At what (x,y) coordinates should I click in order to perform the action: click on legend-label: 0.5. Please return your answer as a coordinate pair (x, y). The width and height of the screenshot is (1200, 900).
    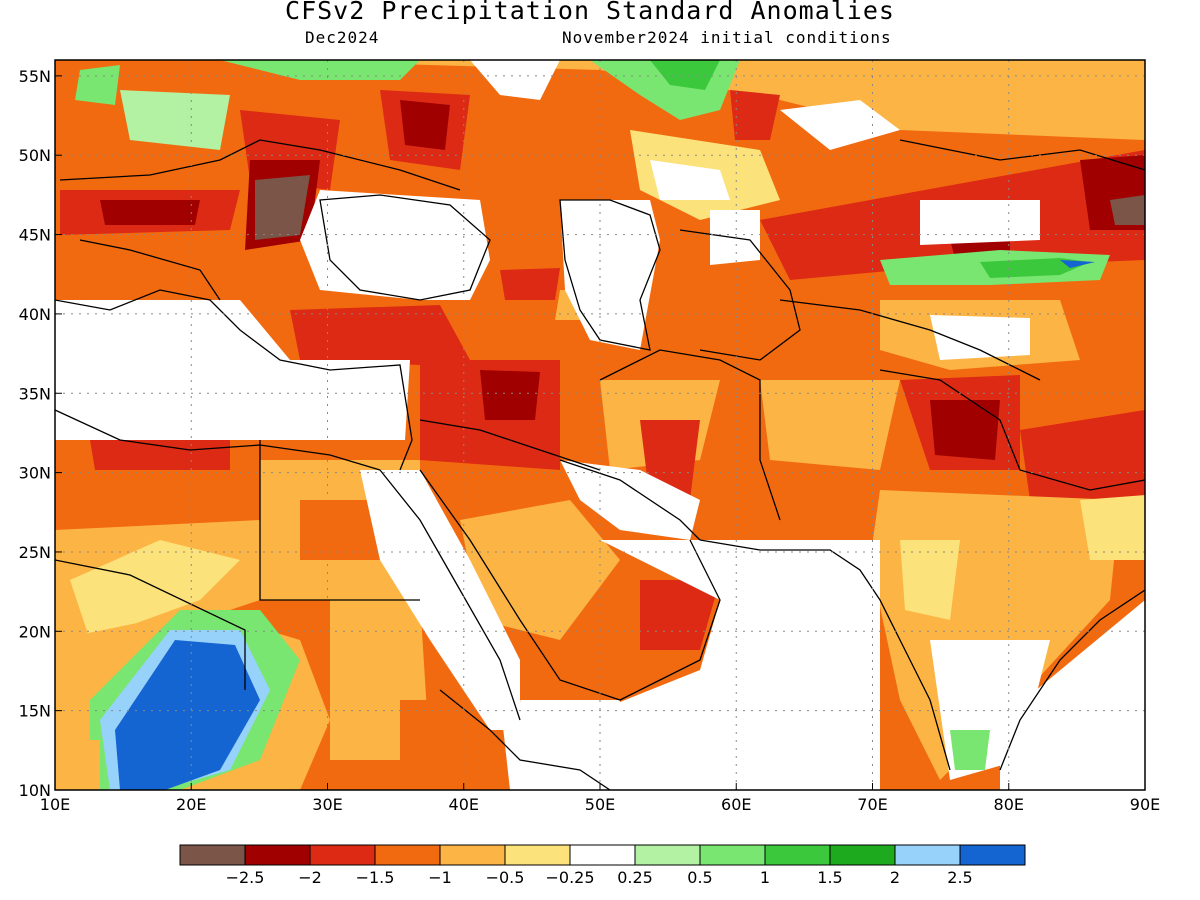
    Looking at the image, I should click on (699, 877).